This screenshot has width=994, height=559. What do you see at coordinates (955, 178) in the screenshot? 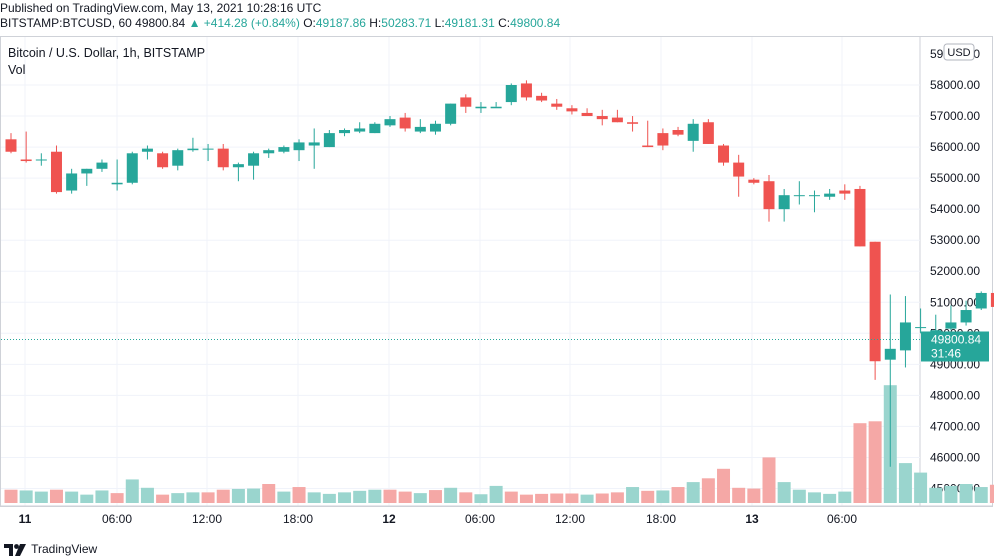
I see `y-tick-label: 55000.00` at bounding box center [955, 178].